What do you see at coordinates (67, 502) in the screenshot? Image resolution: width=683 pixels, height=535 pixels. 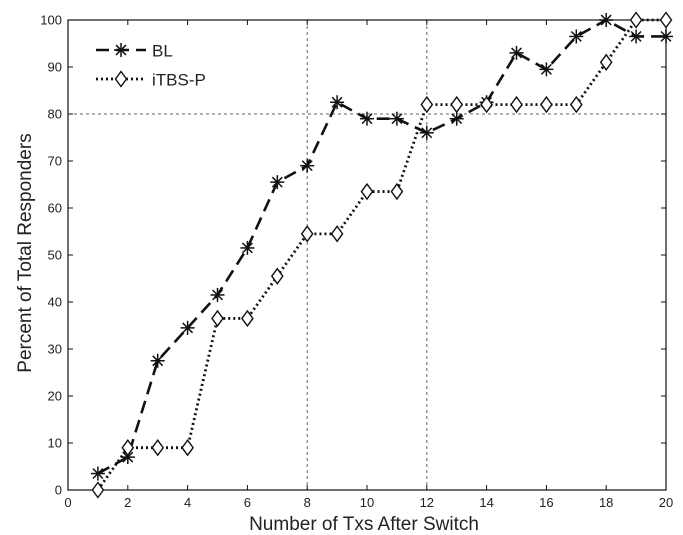 I see `x-tick-label: 0` at bounding box center [67, 502].